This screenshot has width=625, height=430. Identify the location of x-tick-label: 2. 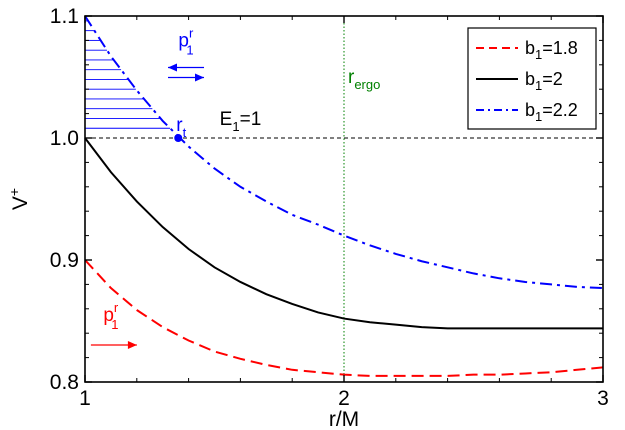
(344, 398).